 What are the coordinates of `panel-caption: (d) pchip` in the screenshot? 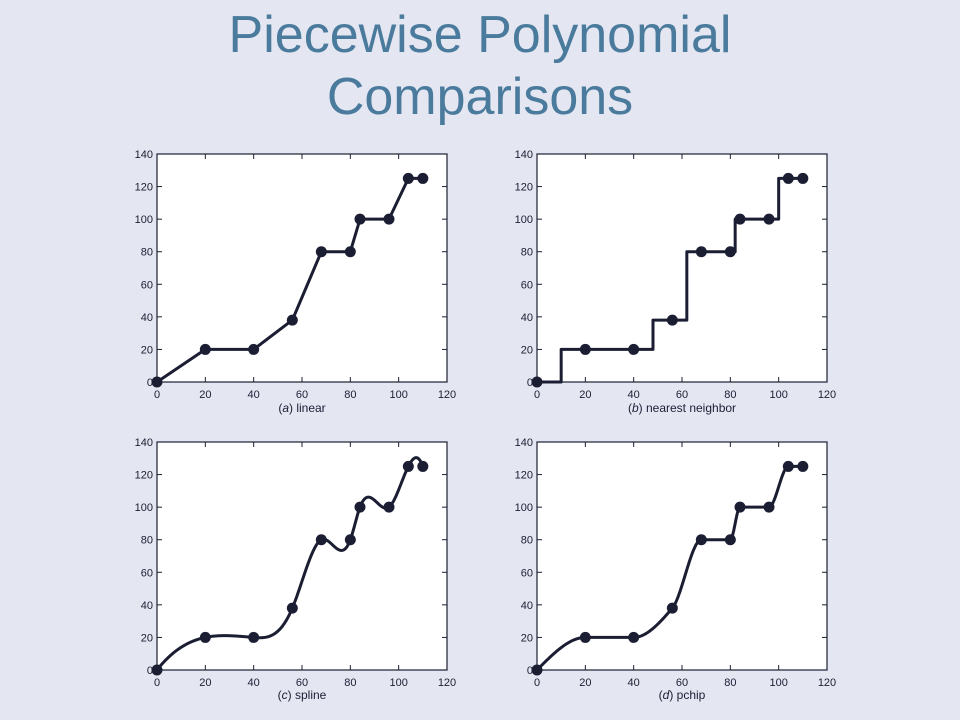 It's located at (682, 695).